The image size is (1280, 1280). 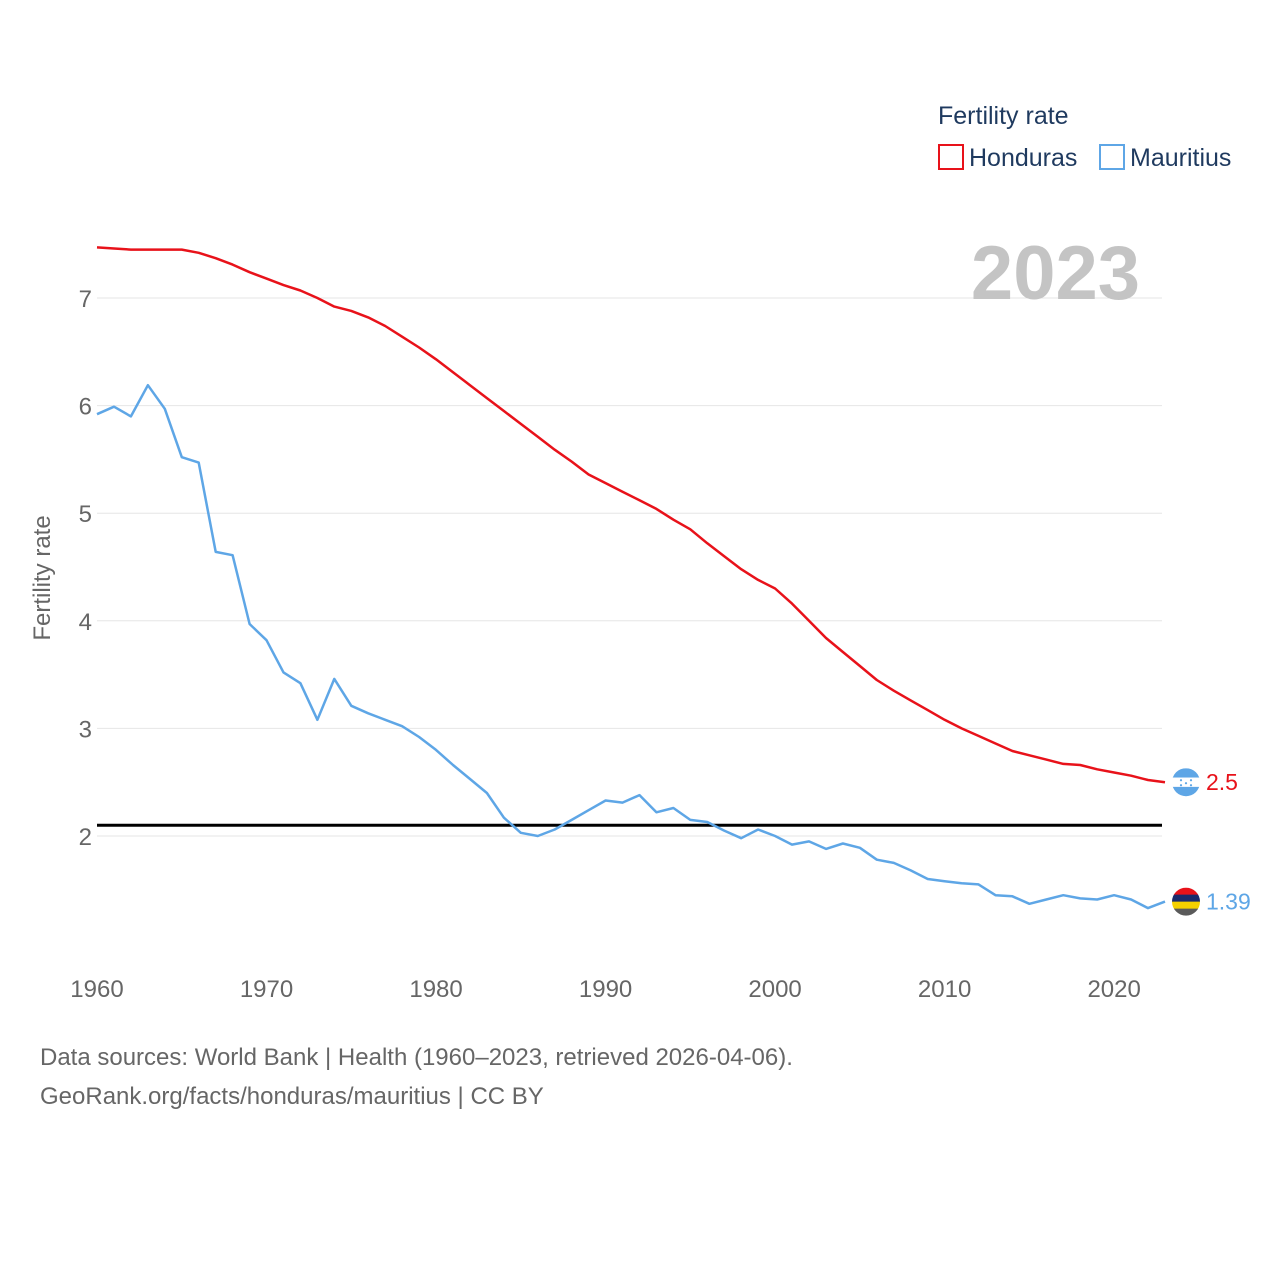 I want to click on y-tick-label: 3, so click(x=85, y=729).